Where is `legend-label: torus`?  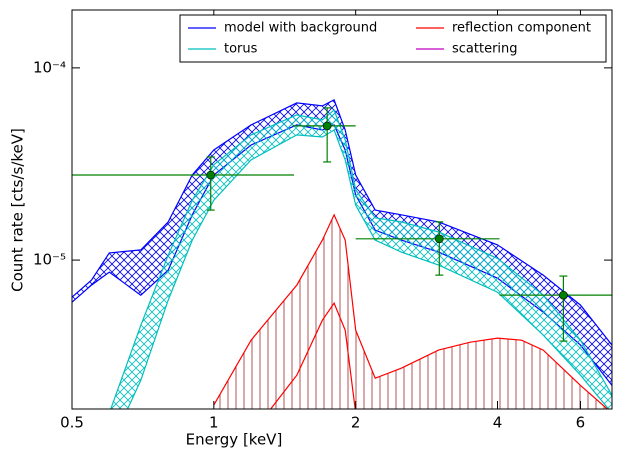
legend-label: torus is located at coordinates (241, 49).